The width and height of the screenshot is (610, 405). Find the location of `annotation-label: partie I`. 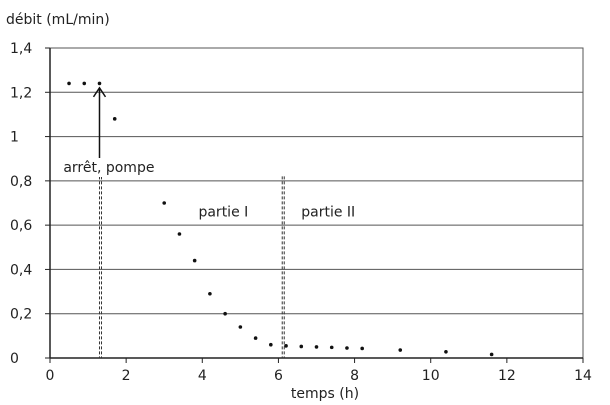

annotation-label: partie I is located at coordinates (223, 212).